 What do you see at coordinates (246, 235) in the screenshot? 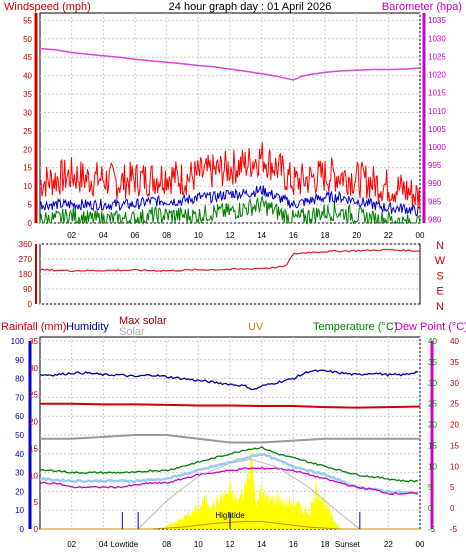
I see `wind-x-tick-labels: 02 04 06 08 10 12 14 16 18 20 22 00` at bounding box center [246, 235].